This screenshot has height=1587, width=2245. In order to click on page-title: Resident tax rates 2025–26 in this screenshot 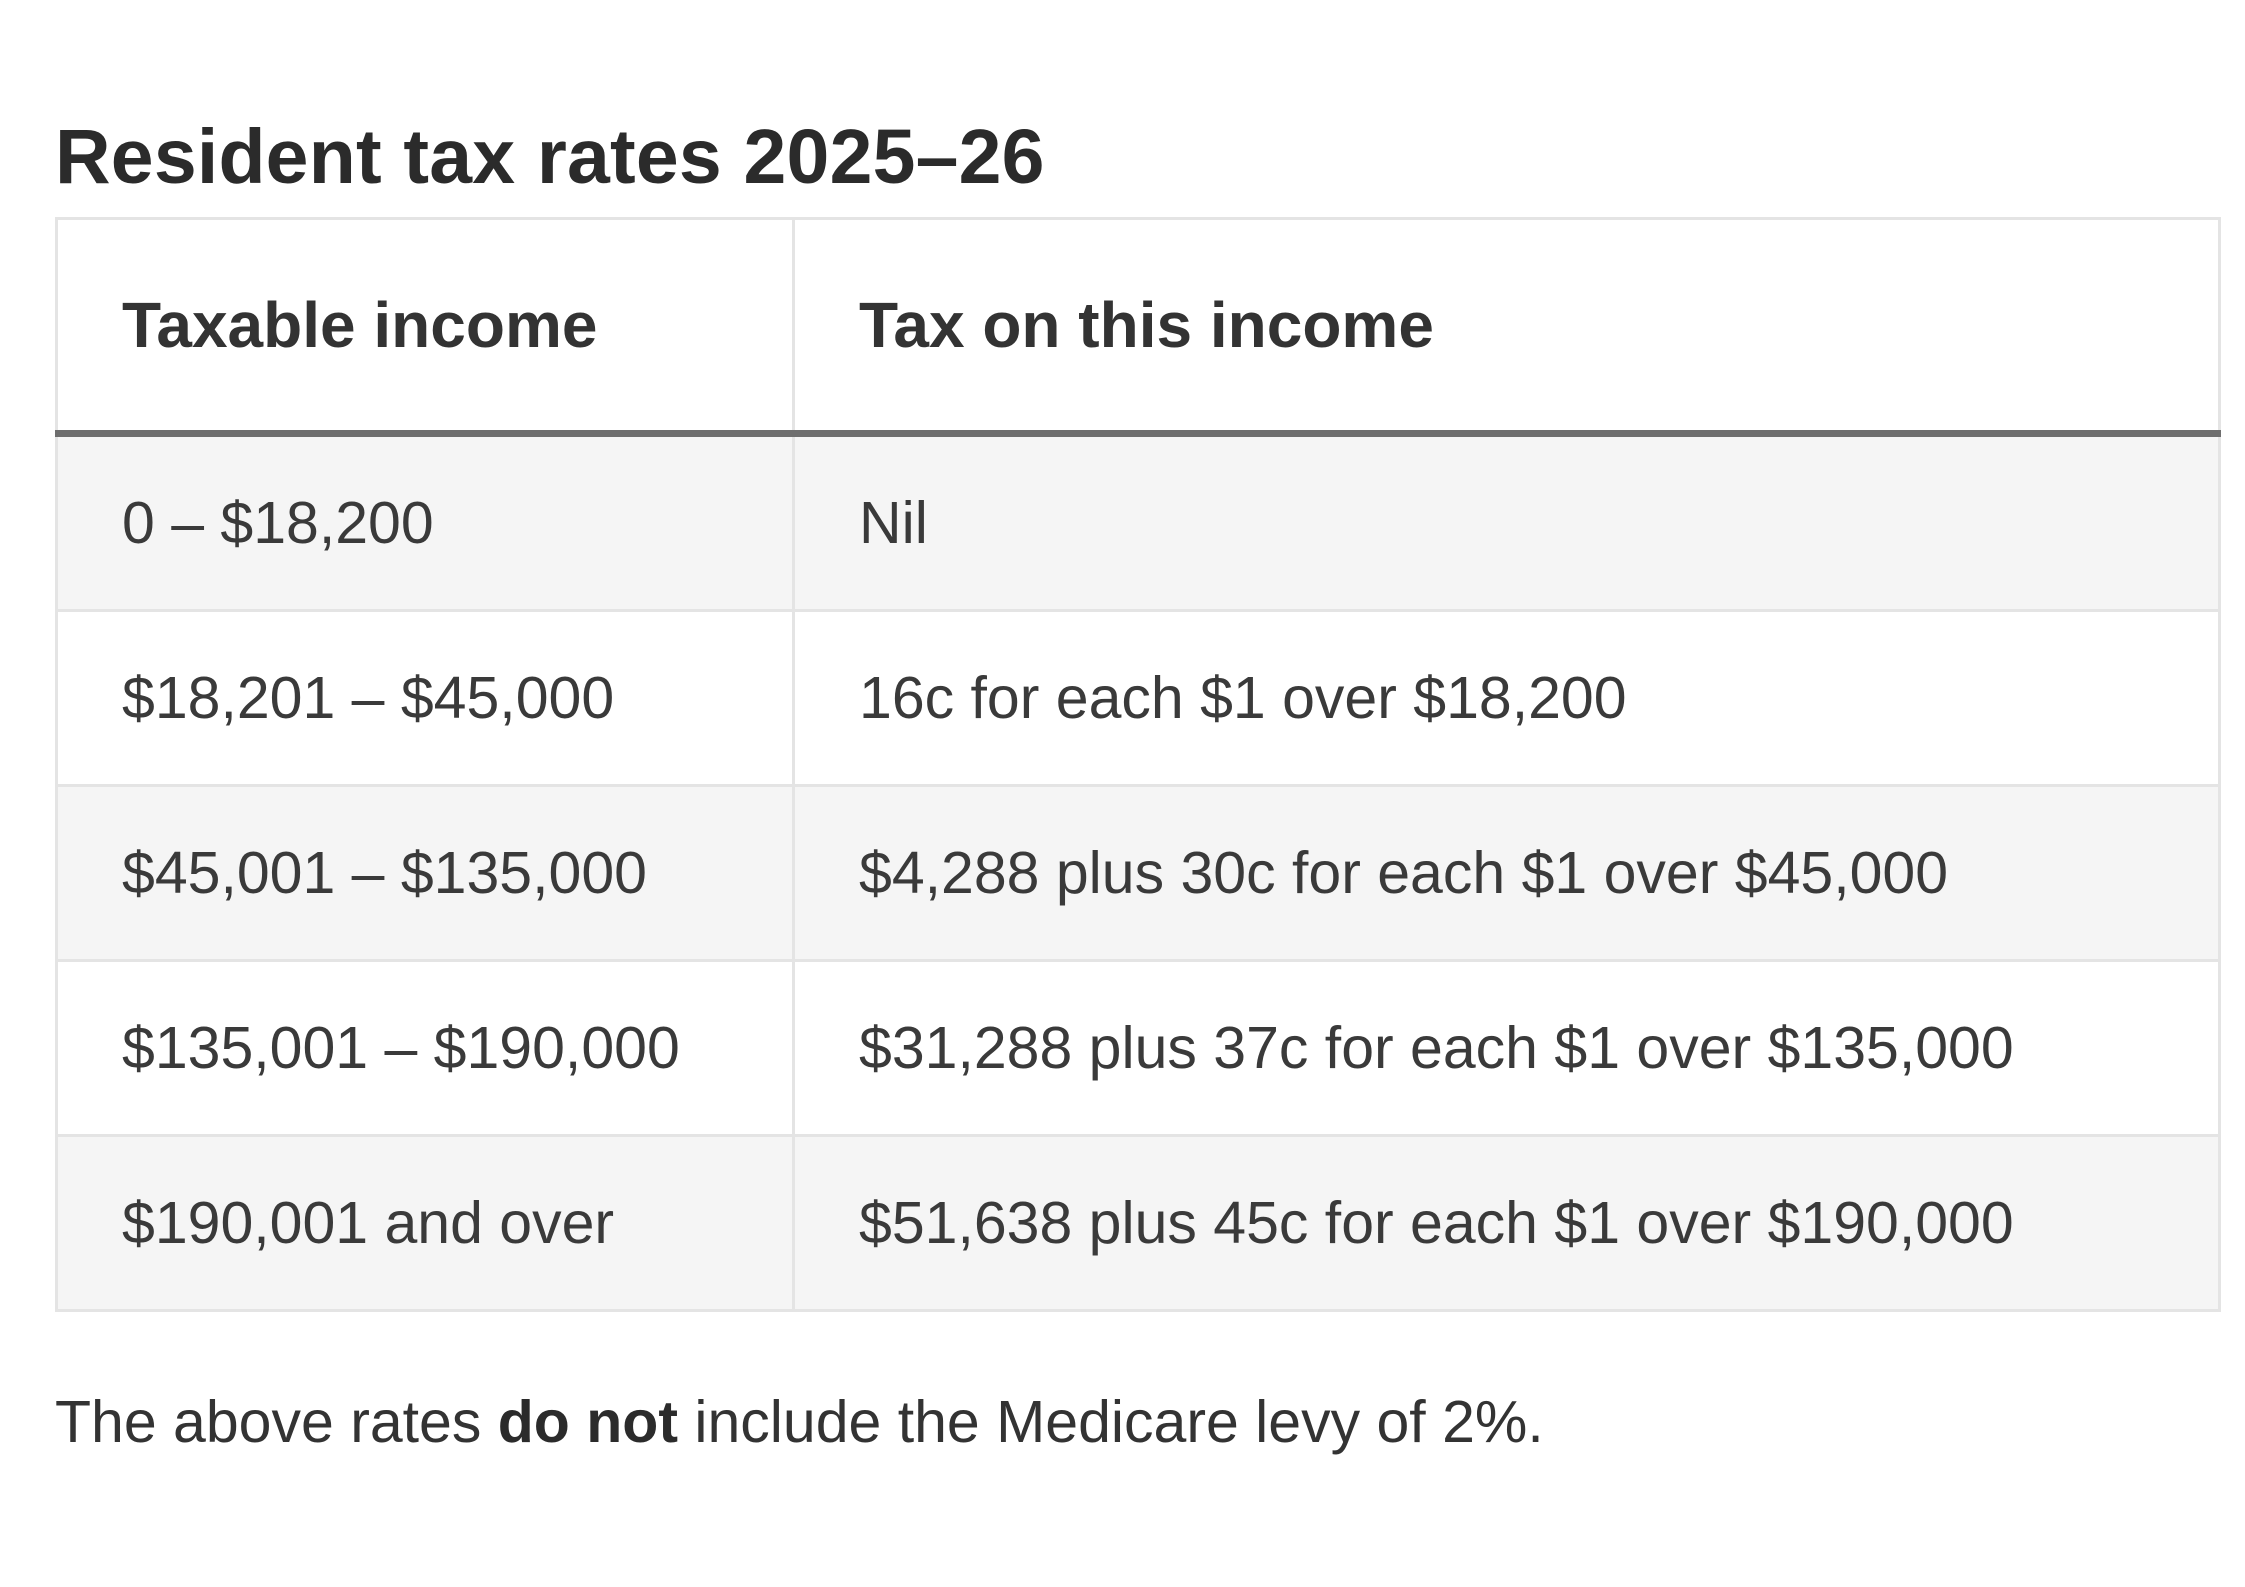, I will do `click(550, 157)`.